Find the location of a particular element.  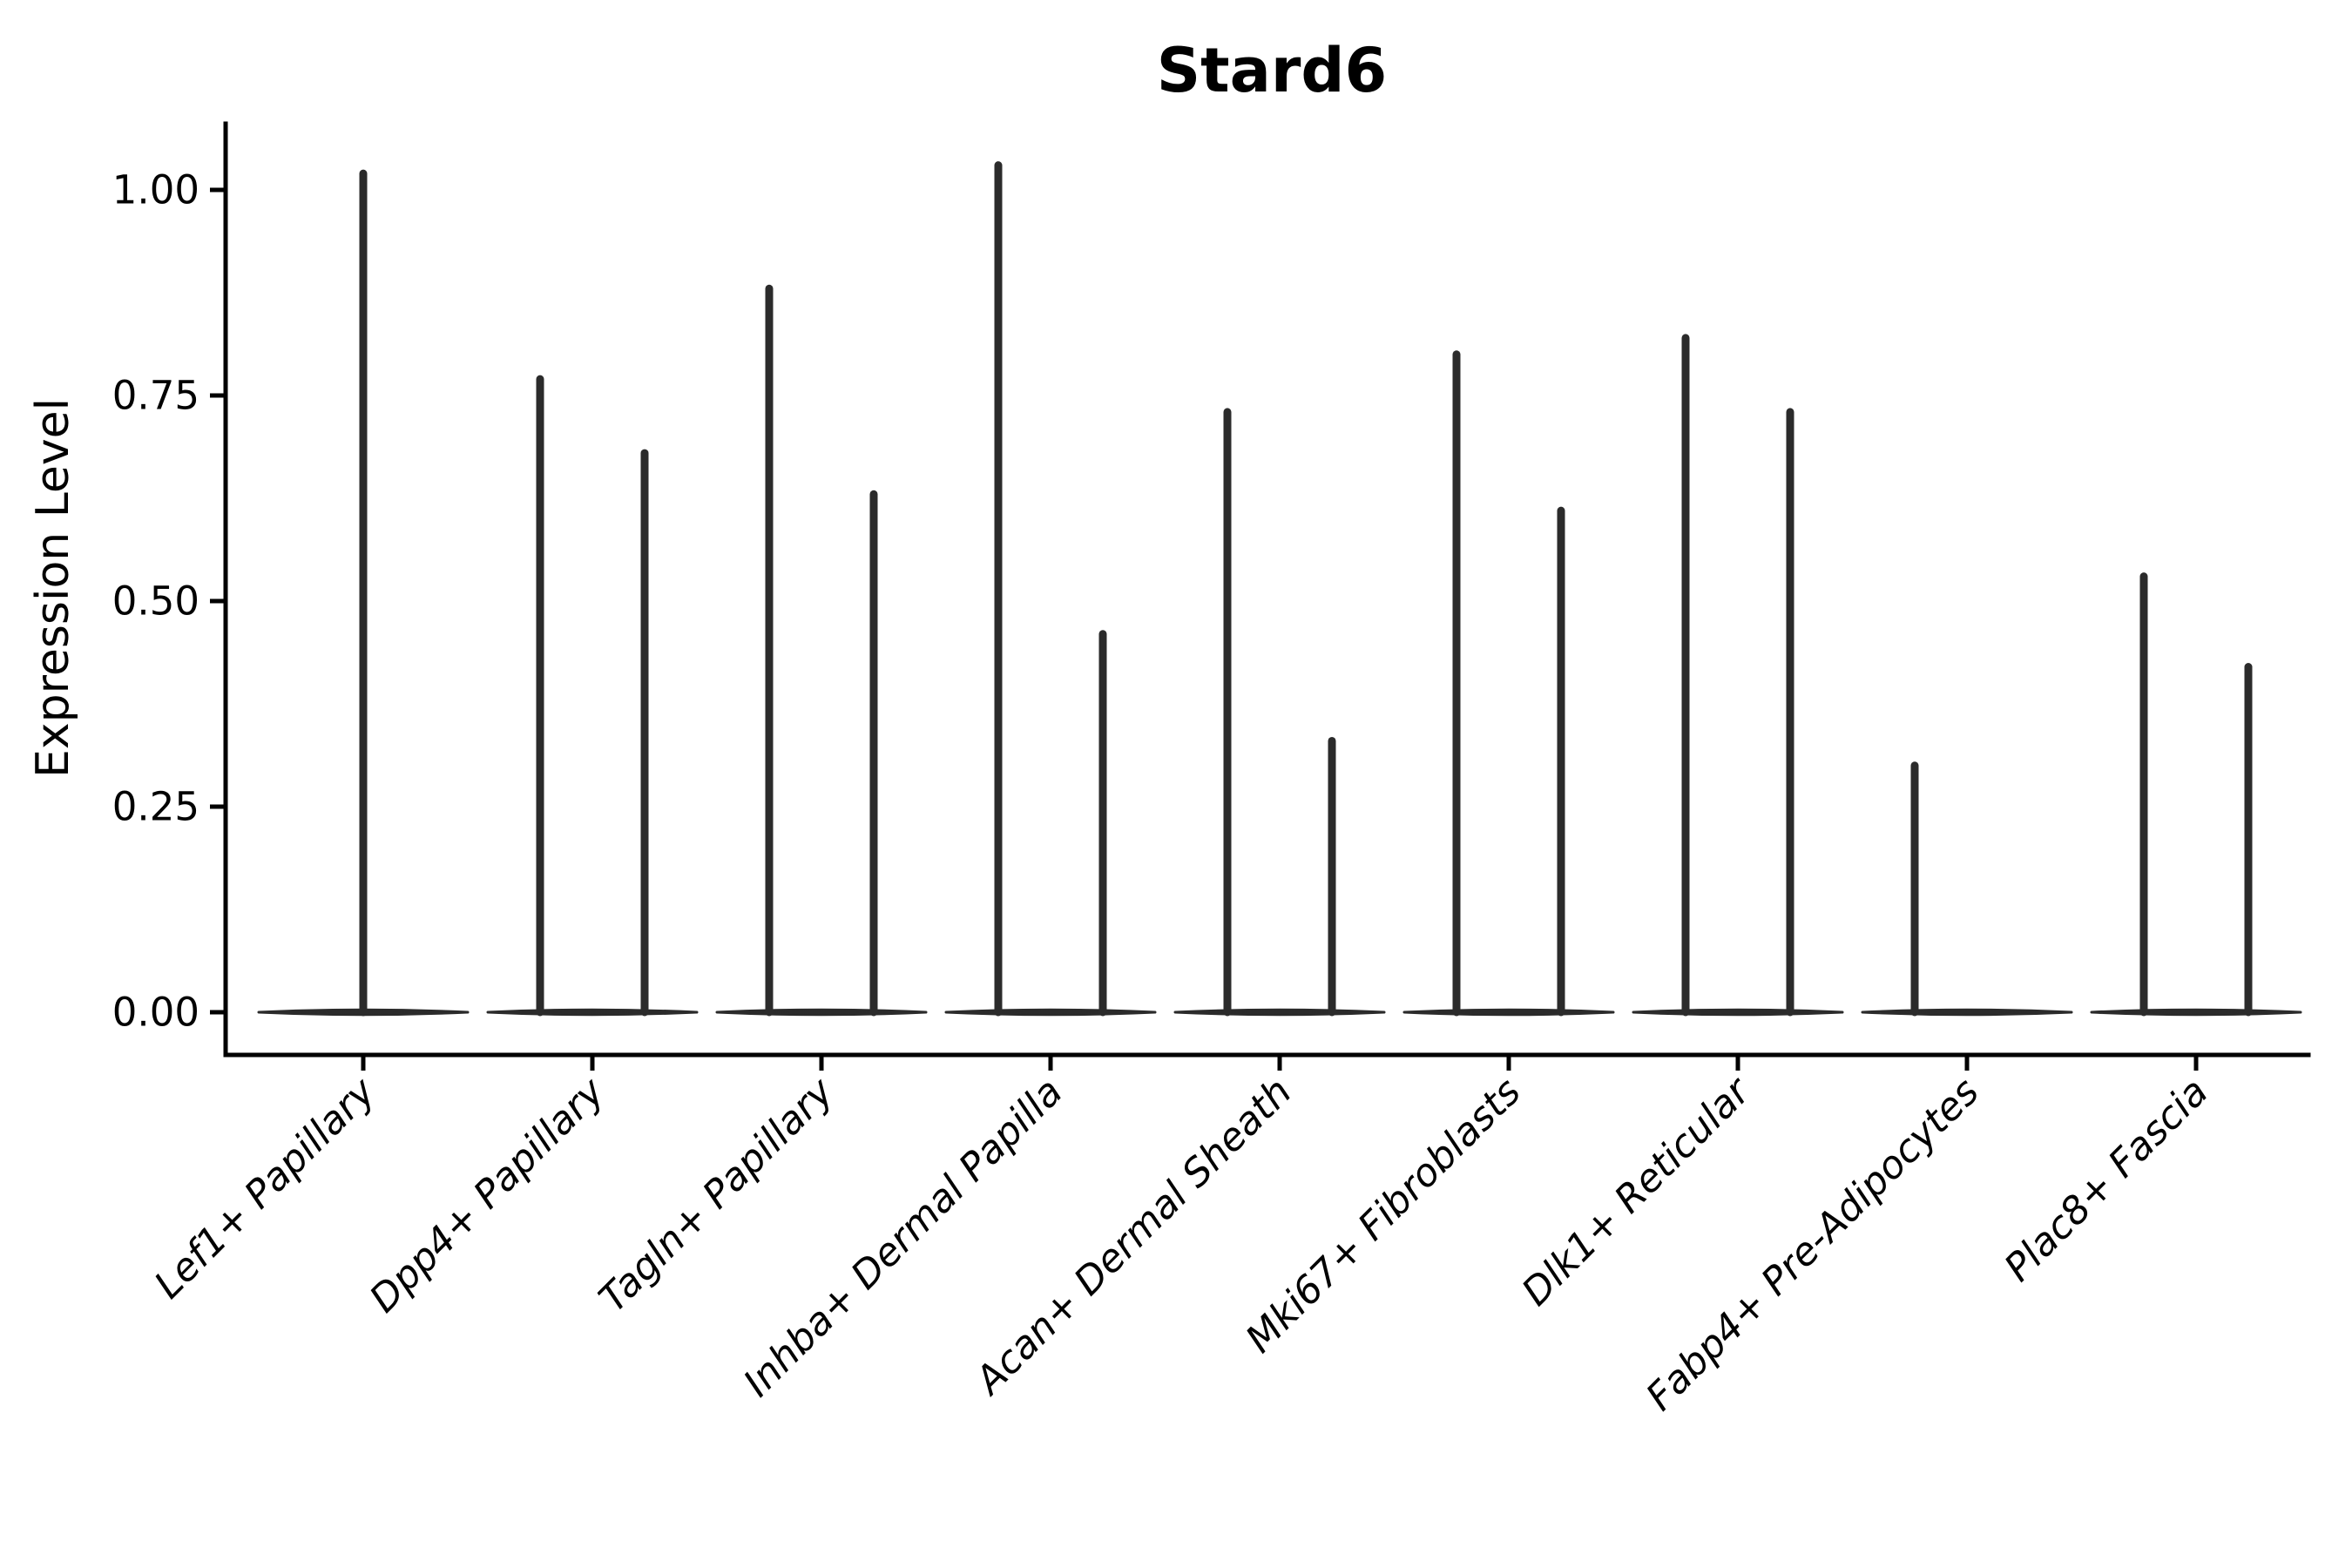

y-axis-label: Expression Level is located at coordinates (53, 588).